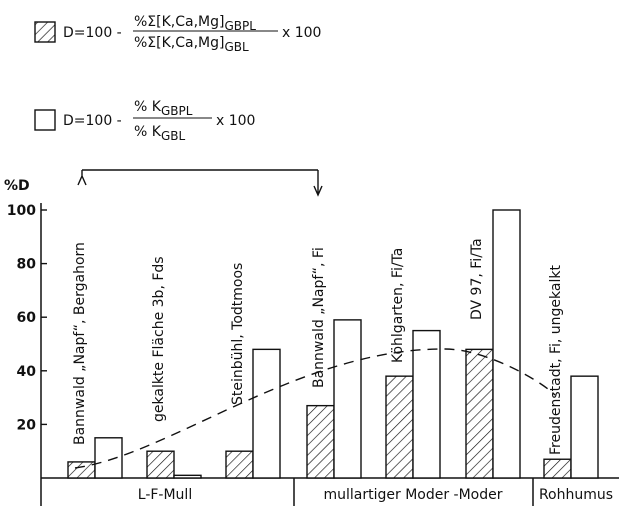 This screenshot has height=506, width=619. Describe the element at coordinates (163, 108) in the screenshot. I see `legend-open-numerator: % KGBPL` at that location.